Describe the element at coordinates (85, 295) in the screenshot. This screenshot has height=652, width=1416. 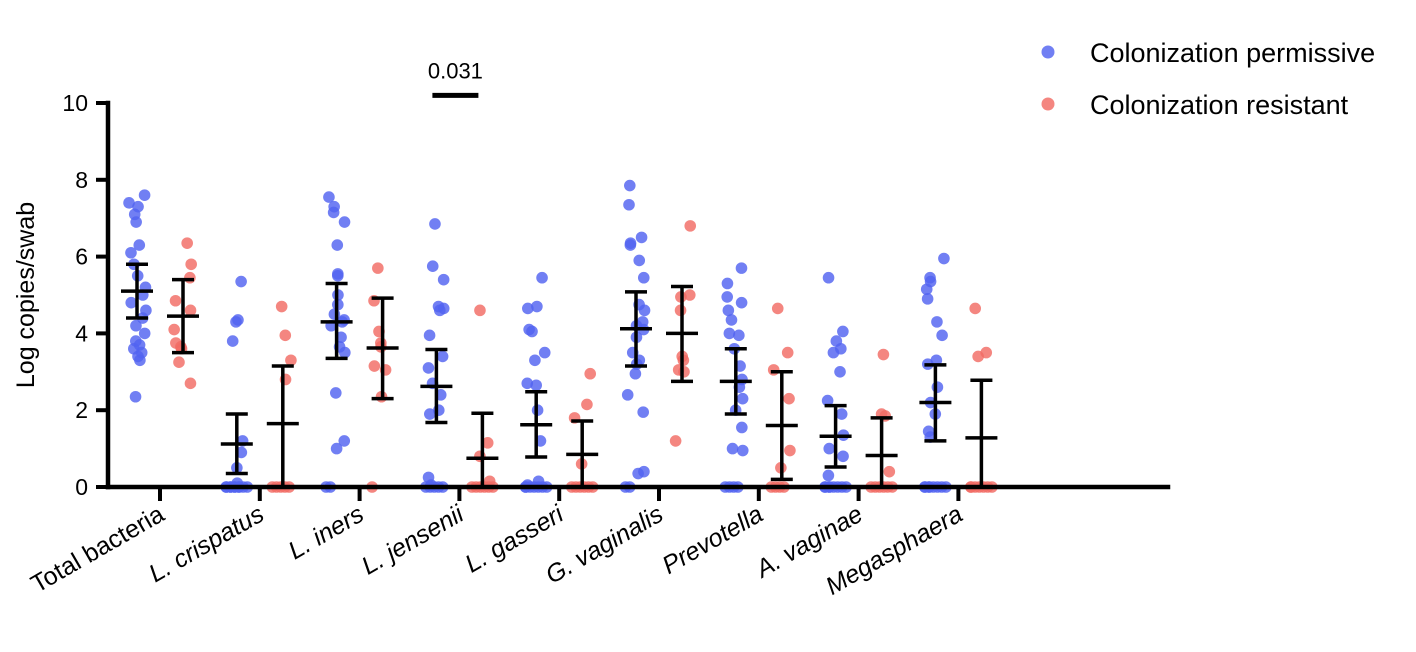
I see `y-axis-ticks: 0 2 4 6 8 10` at that location.